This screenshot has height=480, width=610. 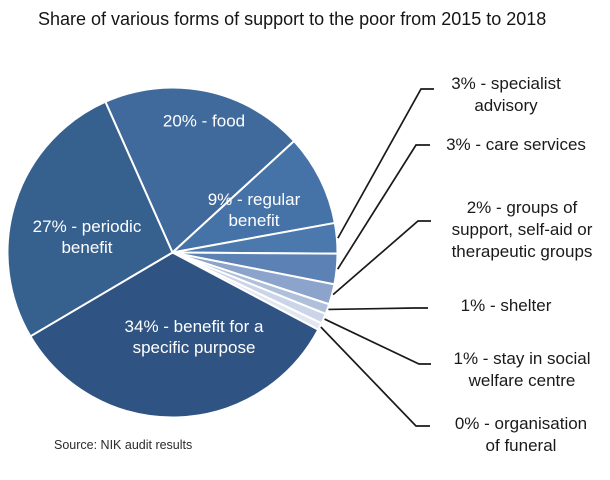 I want to click on callout-line-organisation-of-funeral, so click(x=375, y=376).